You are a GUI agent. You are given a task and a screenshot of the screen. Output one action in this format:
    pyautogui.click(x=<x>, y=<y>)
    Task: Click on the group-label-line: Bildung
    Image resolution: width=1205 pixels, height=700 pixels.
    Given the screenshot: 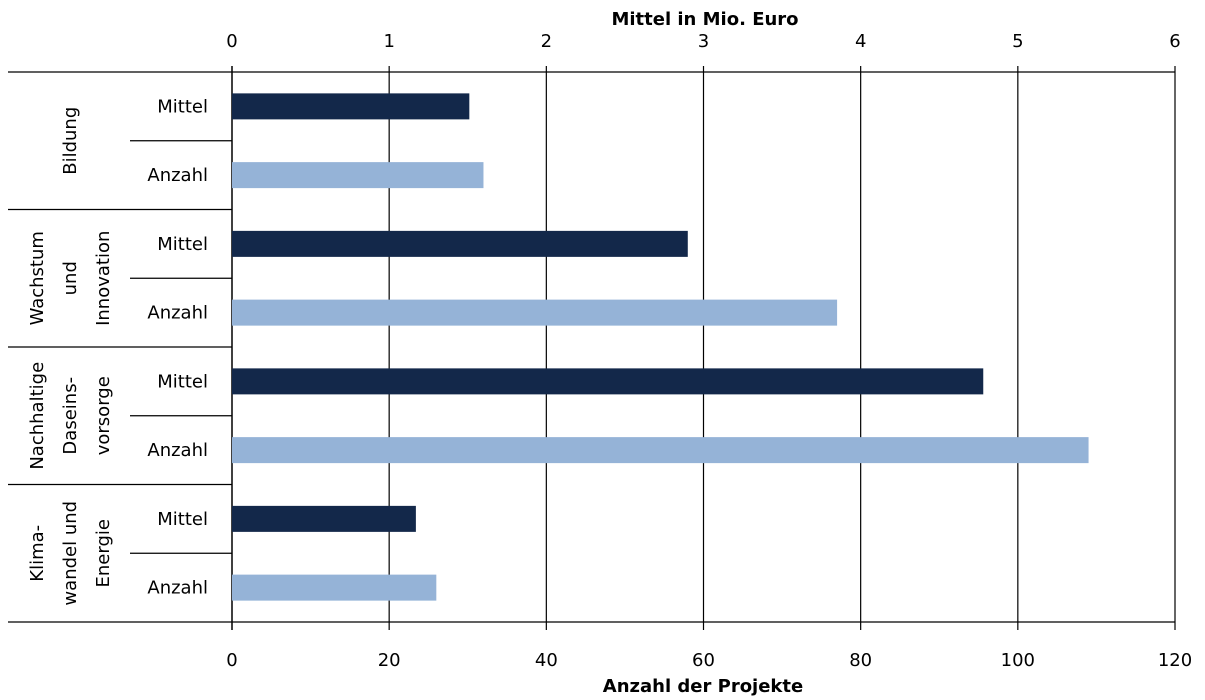 What is the action you would take?
    pyautogui.click(x=70, y=141)
    